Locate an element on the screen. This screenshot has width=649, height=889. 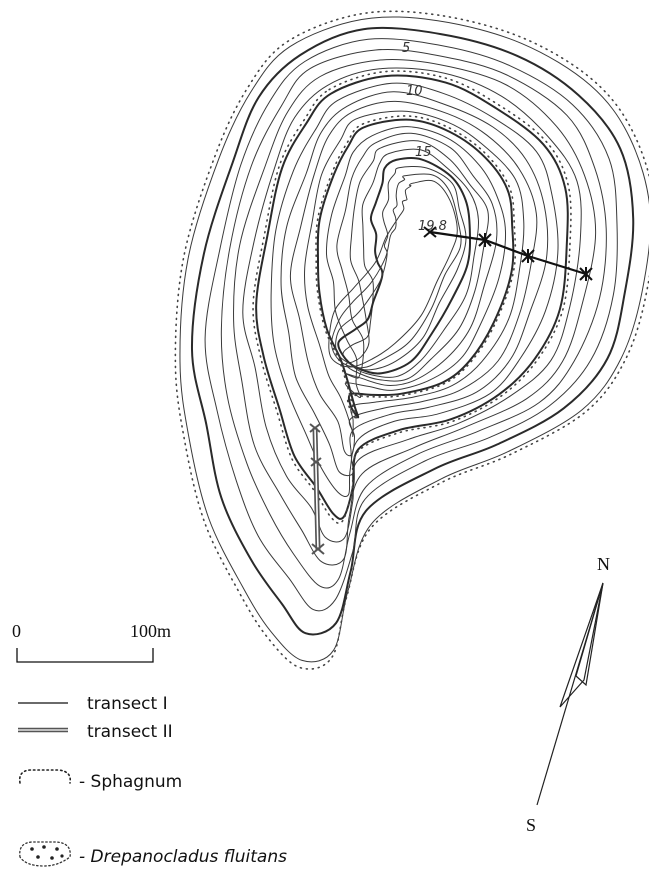
legend-sphagnum-symbol is located at coordinates (45, 776).